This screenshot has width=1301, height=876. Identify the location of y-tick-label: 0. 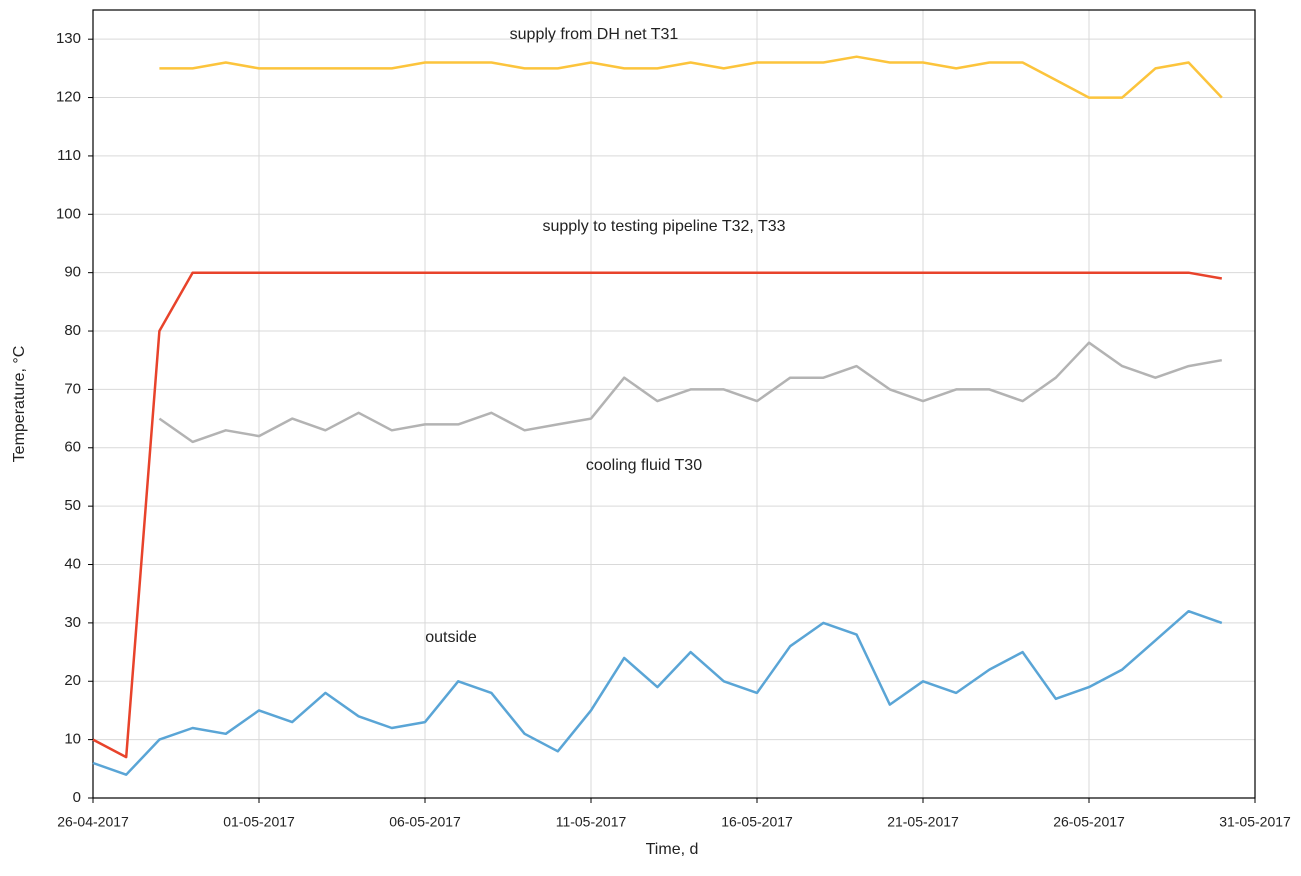
(77, 797).